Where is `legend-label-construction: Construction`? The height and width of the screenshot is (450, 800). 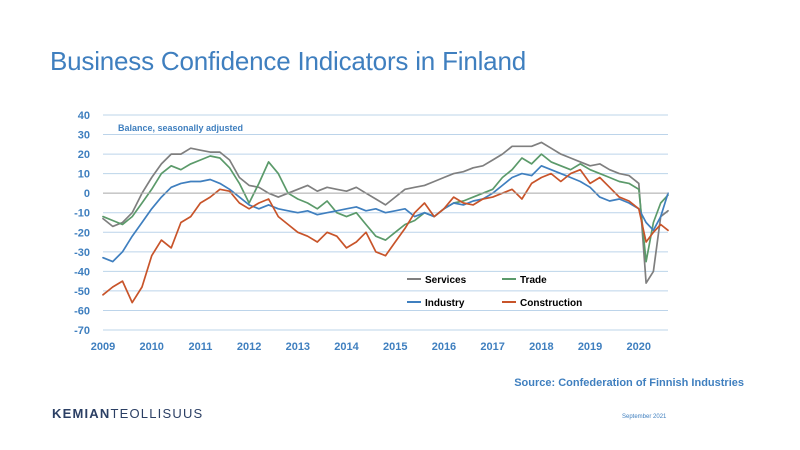 legend-label-construction: Construction is located at coordinates (551, 303).